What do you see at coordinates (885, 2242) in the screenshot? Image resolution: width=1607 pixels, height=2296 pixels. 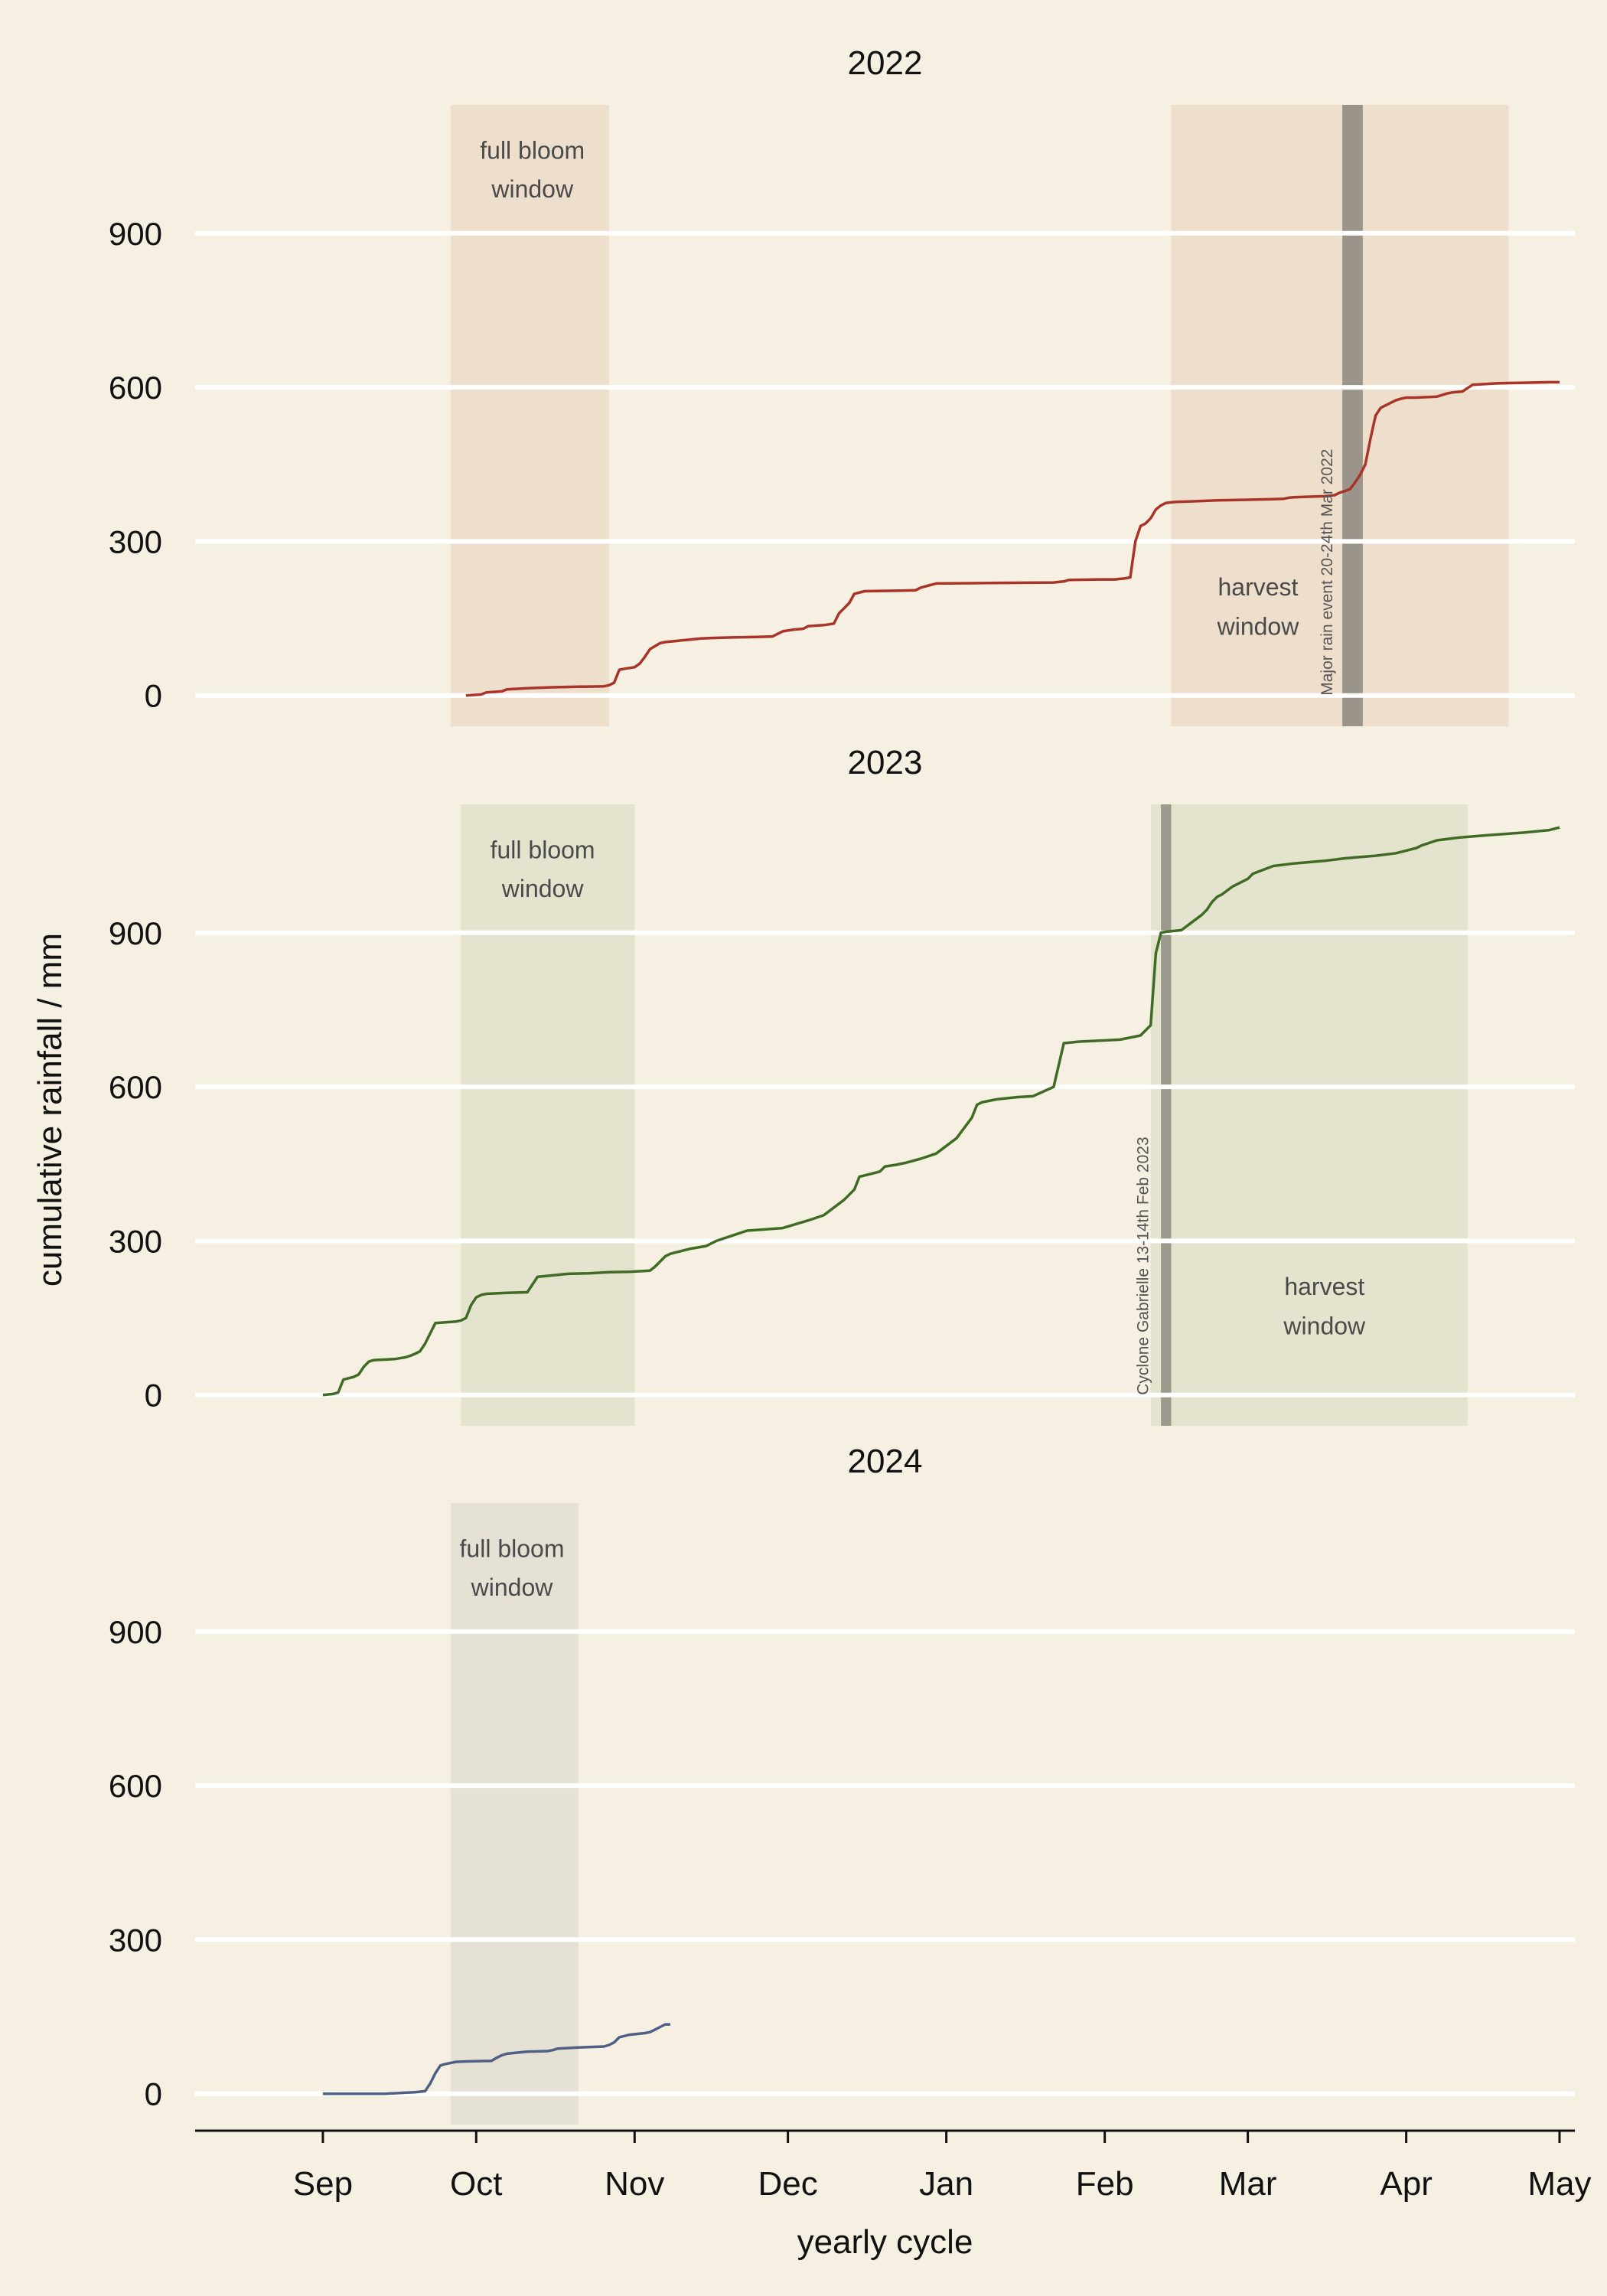 I see `x-axis-title: yearly cycle` at bounding box center [885, 2242].